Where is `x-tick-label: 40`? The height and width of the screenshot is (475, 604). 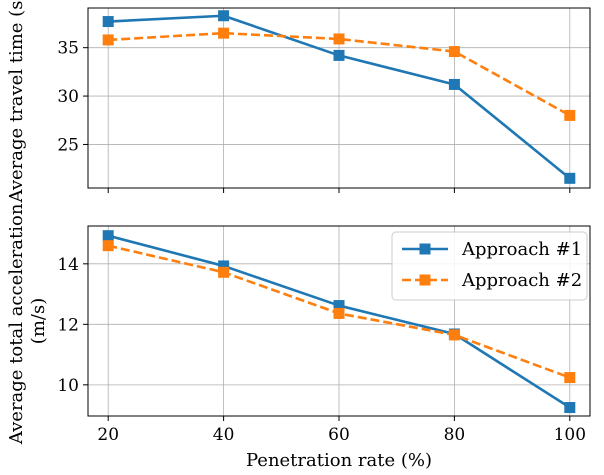 x-tick-label: 40 is located at coordinates (224, 435).